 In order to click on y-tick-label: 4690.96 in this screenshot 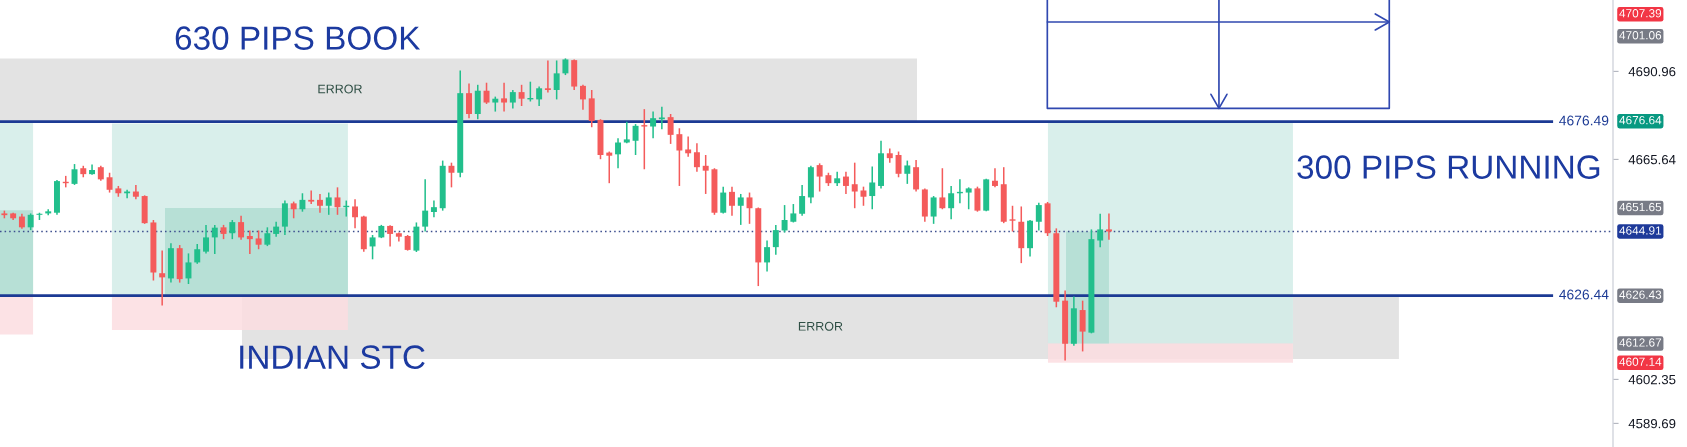, I will do `click(1652, 71)`.